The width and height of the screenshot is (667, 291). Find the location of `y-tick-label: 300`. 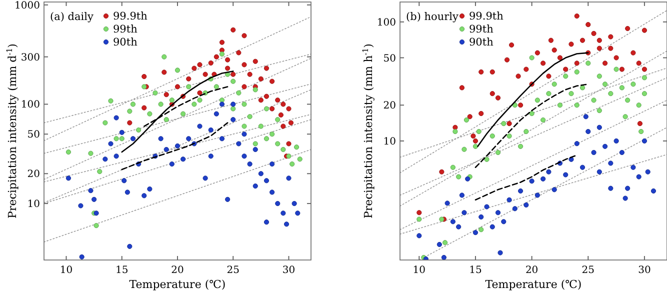

y-tick-label: 300 is located at coordinates (30, 58).